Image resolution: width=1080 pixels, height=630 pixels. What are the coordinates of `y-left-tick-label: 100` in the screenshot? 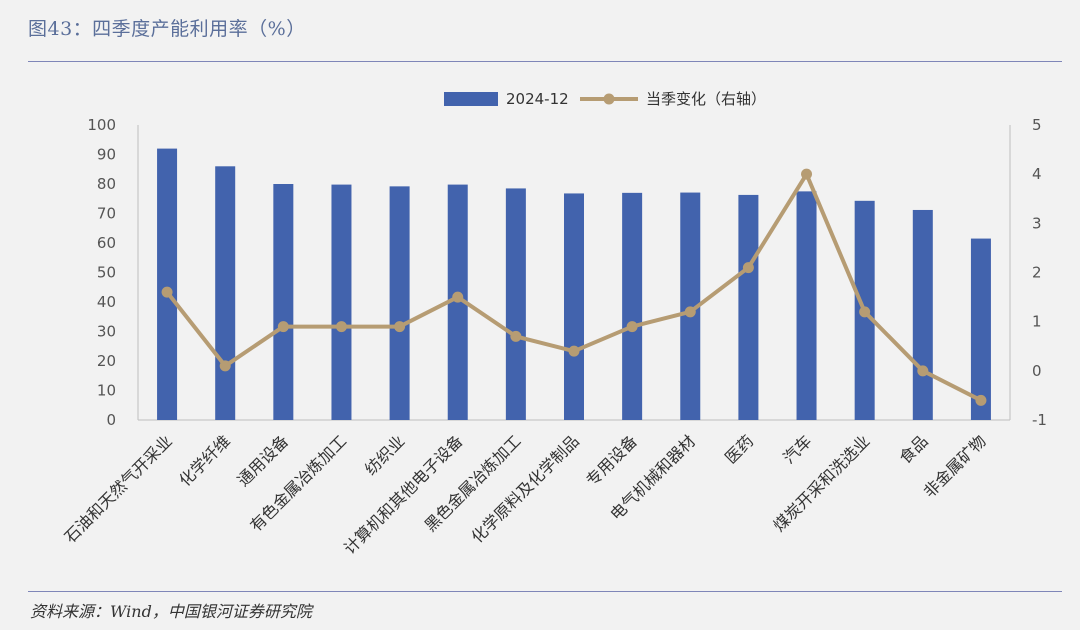 It's located at (101, 125).